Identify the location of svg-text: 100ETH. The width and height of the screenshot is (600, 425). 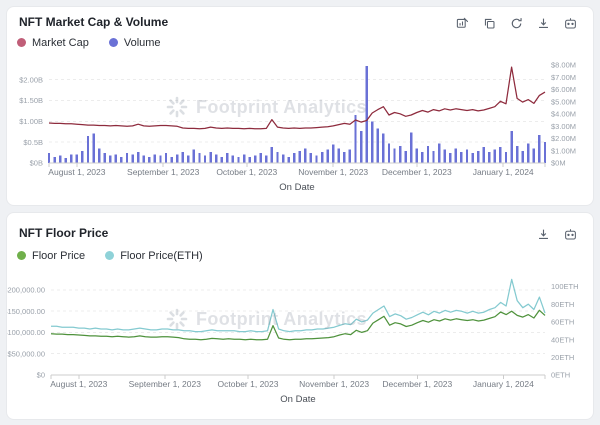
(565, 286).